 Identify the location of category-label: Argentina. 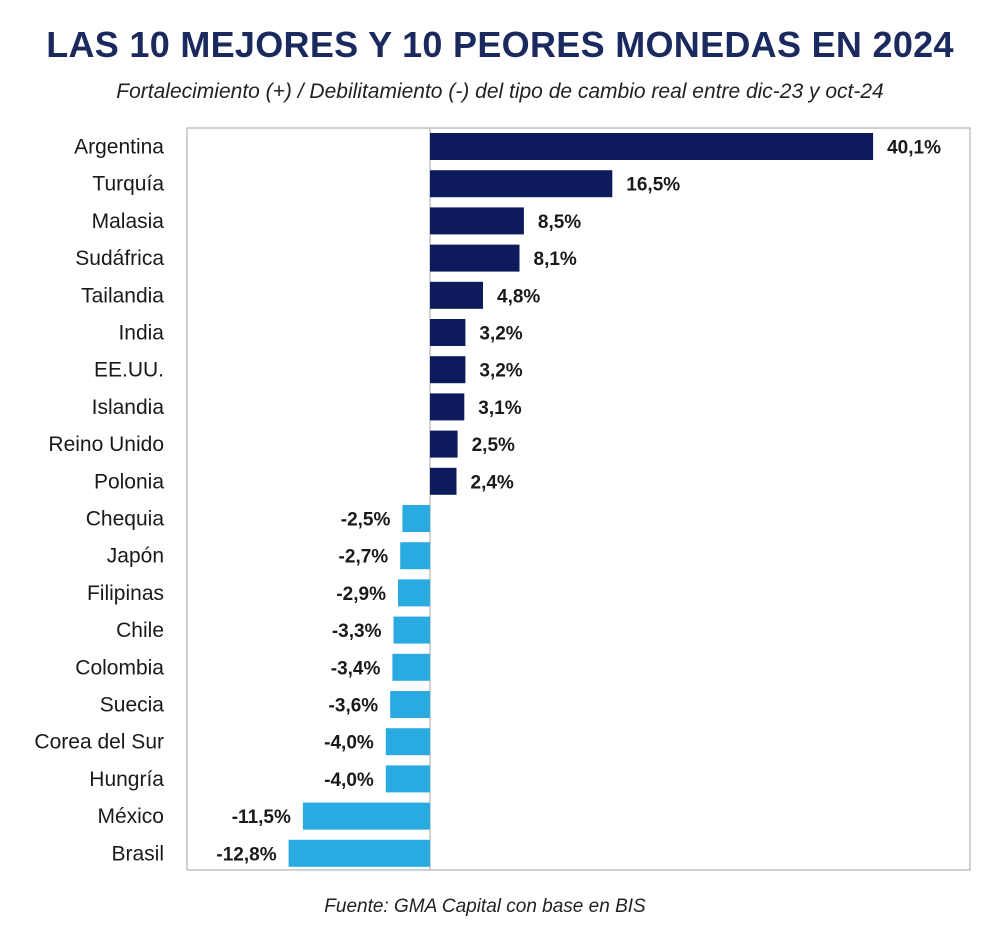
(119, 147).